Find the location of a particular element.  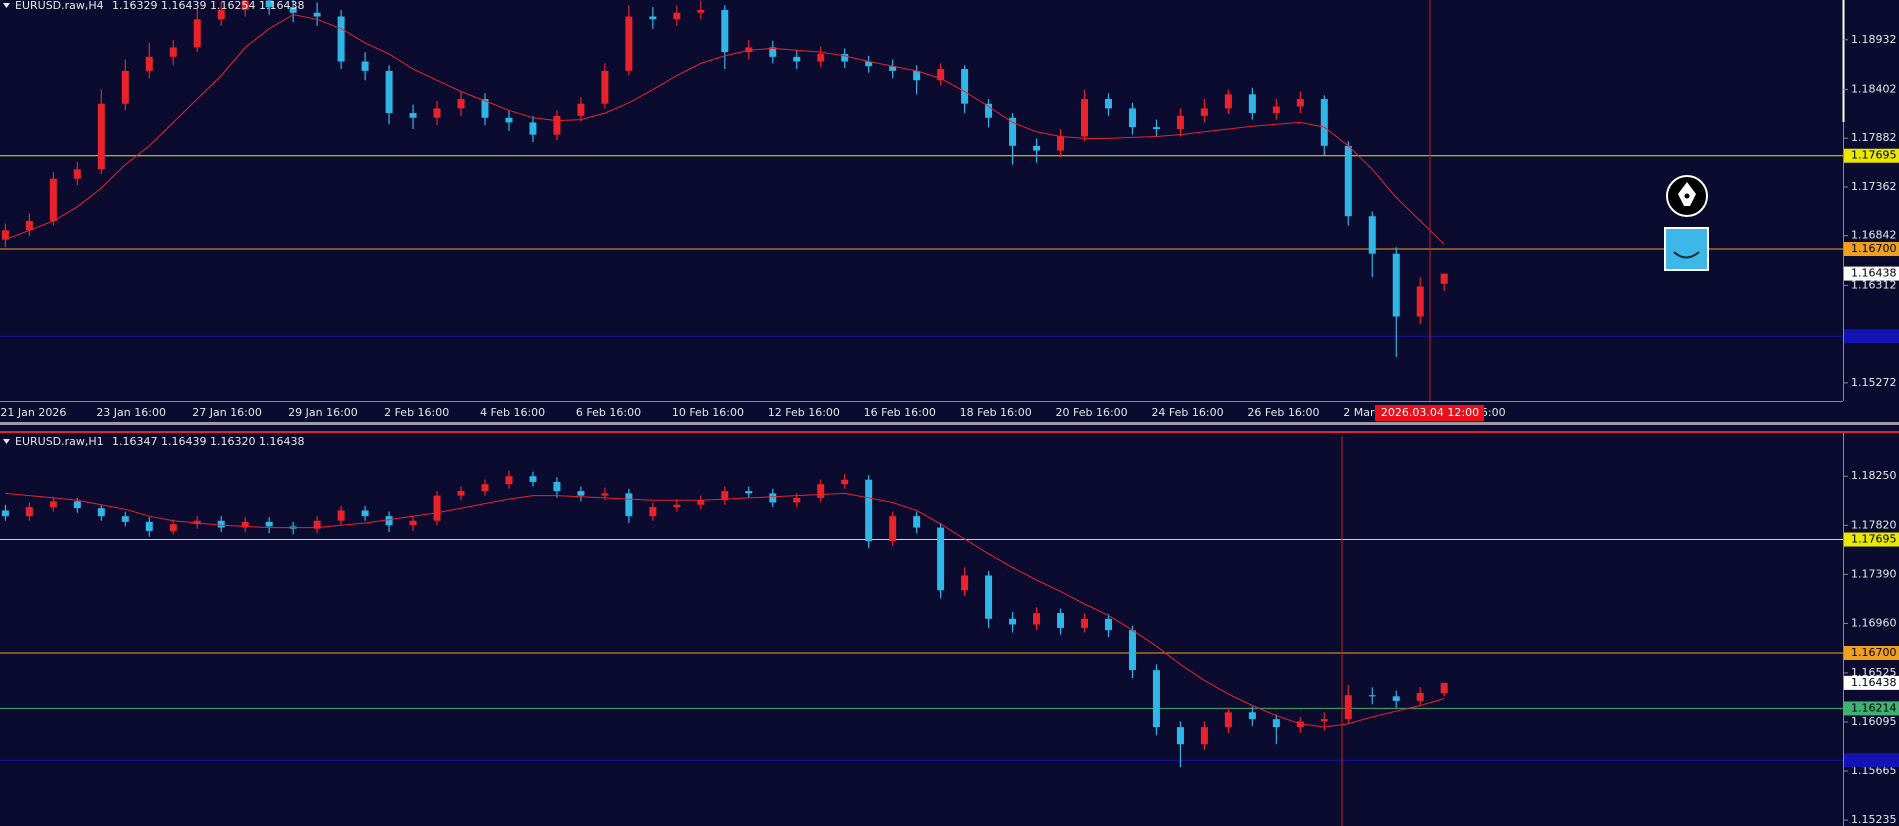

y-tick-label: 1.15665 is located at coordinates (1874, 770).